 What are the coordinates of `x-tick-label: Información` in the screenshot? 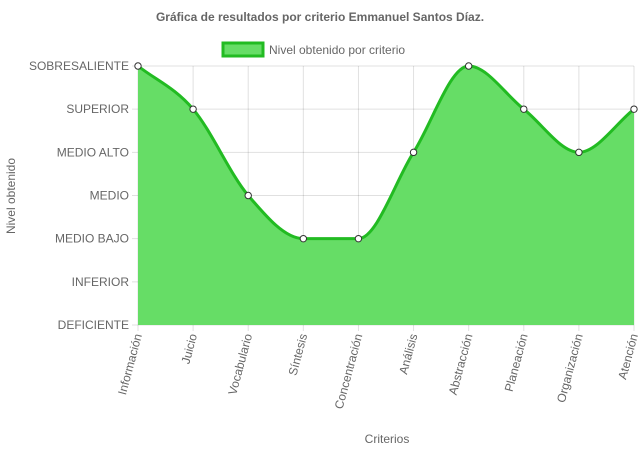 It's located at (130, 364).